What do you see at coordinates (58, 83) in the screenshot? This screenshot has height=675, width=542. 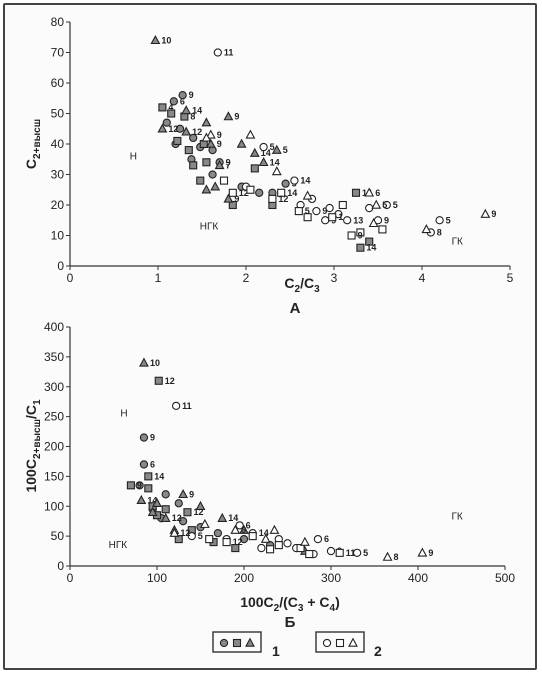 I see `chart-a-y-tick-label: 60` at bounding box center [58, 83].